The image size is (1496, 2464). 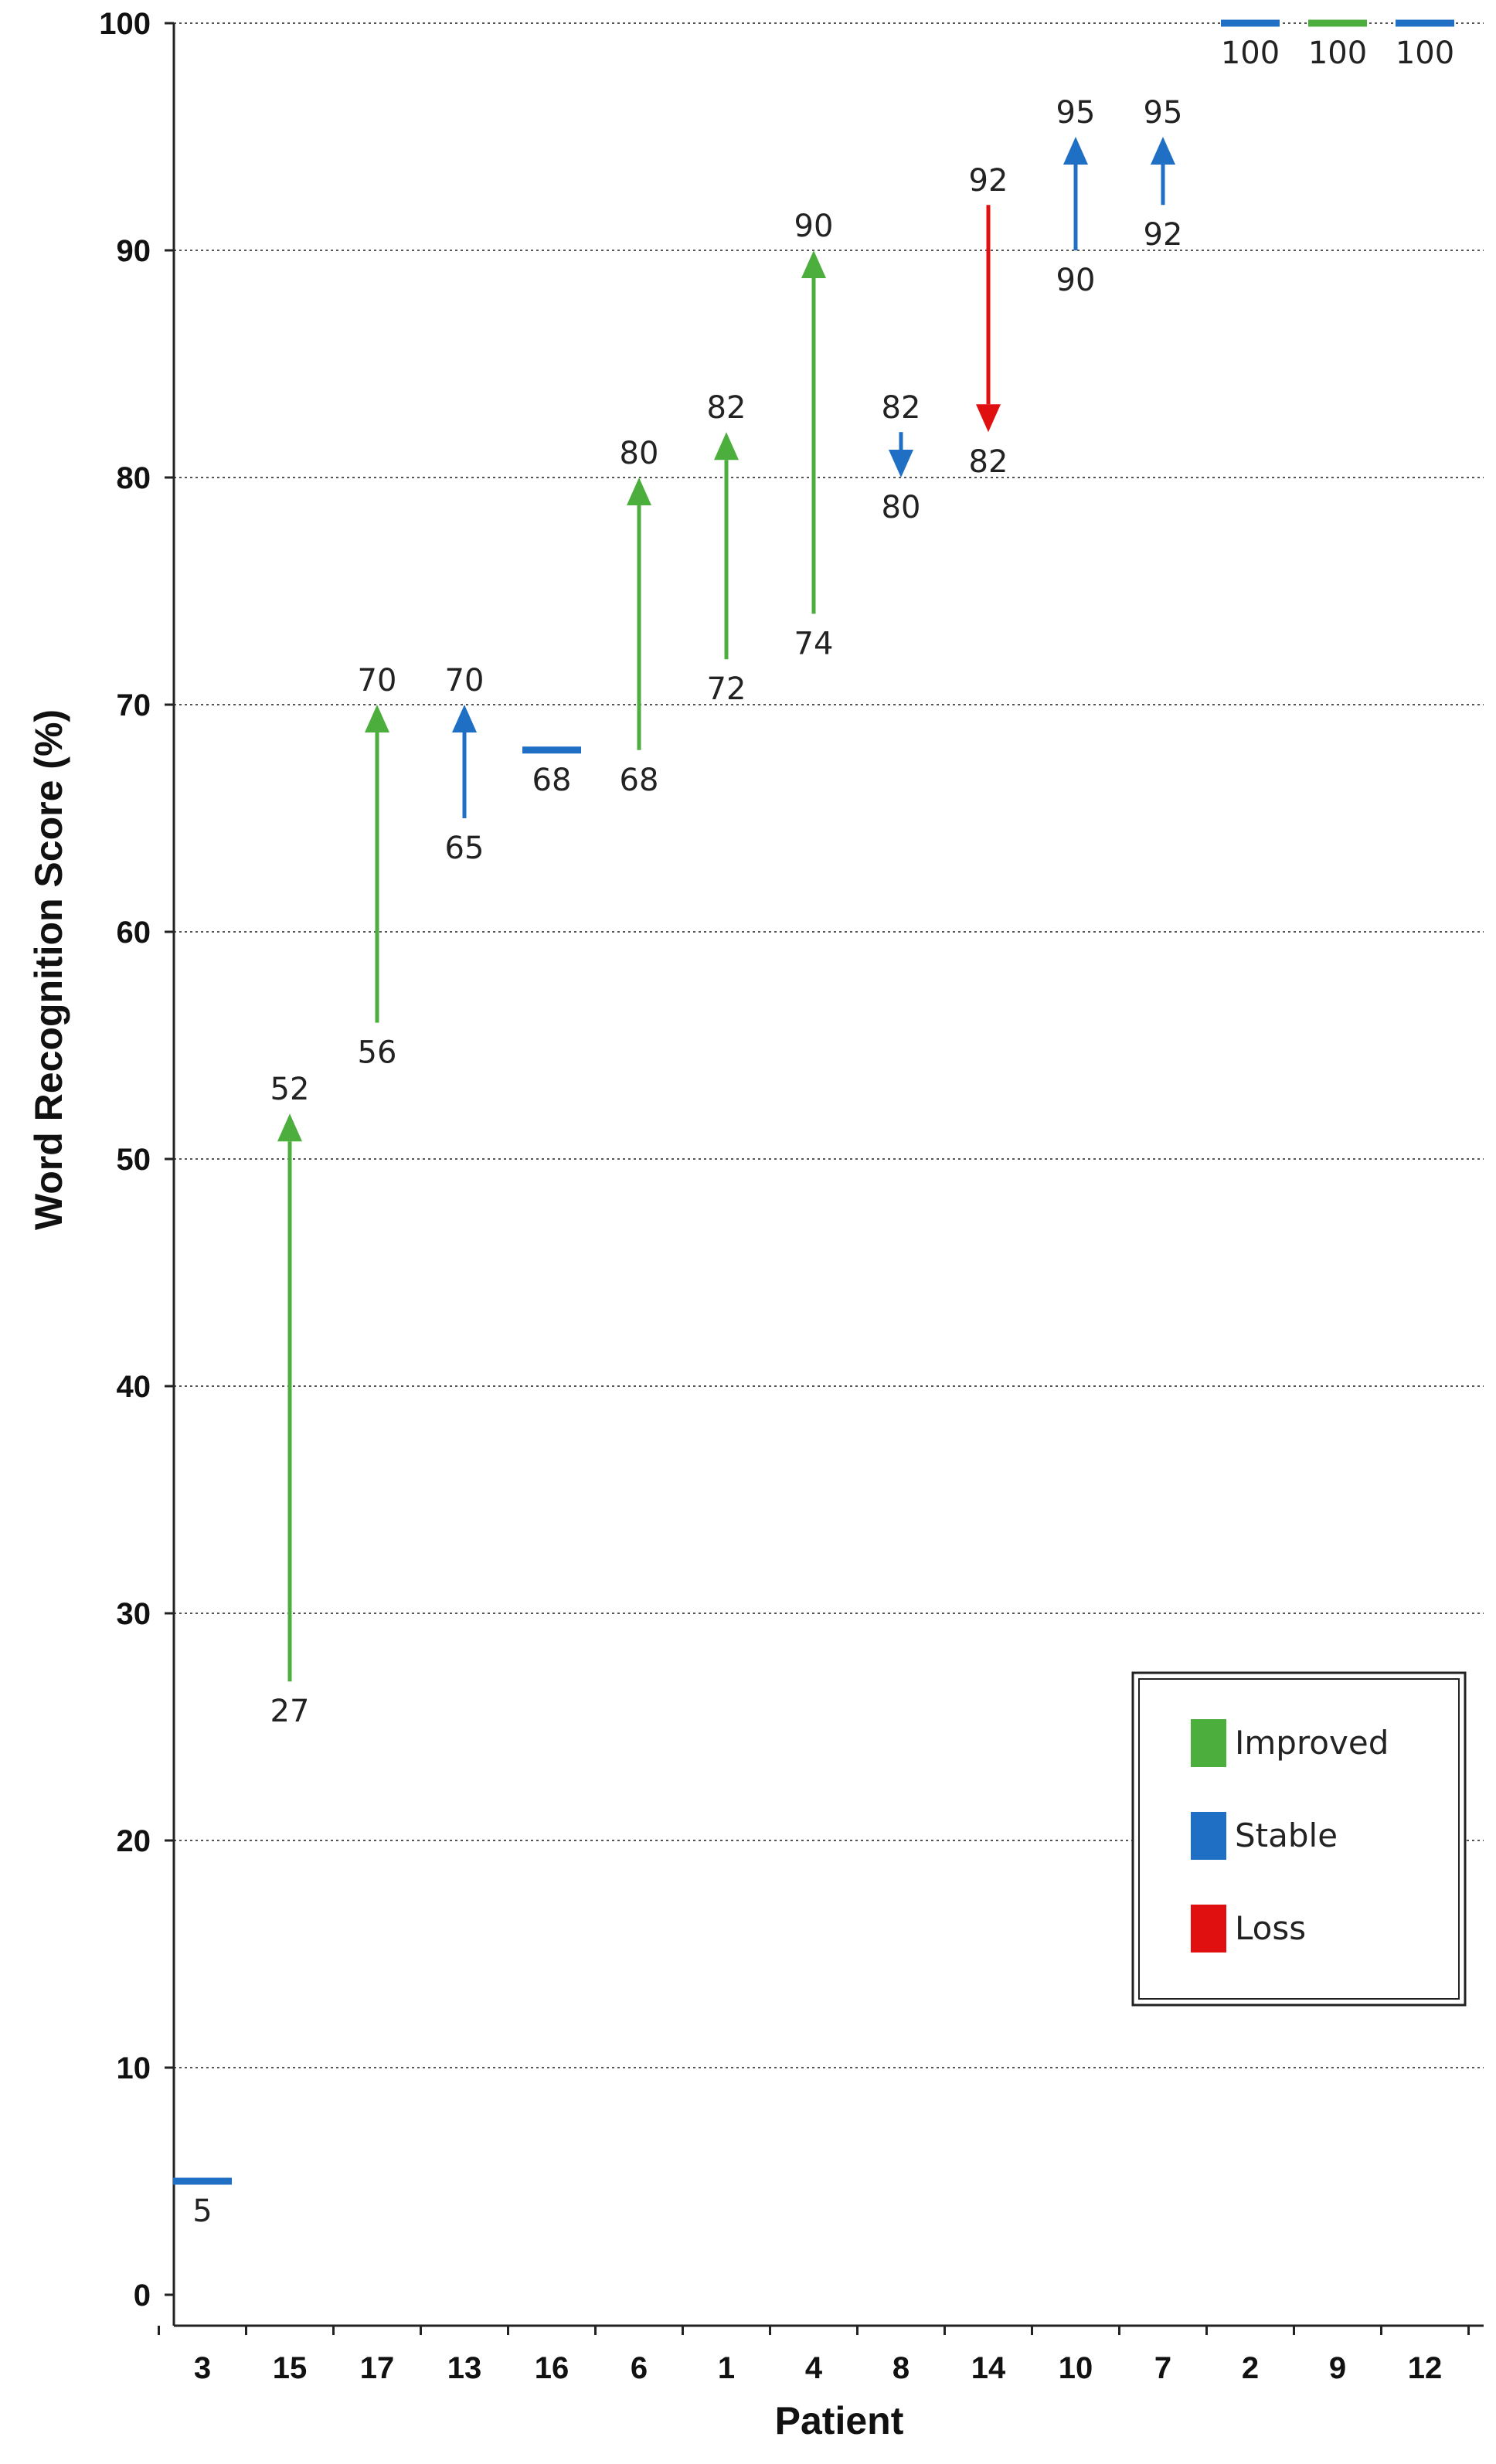 What do you see at coordinates (202, 2211) in the screenshot?
I see `data-label: 5` at bounding box center [202, 2211].